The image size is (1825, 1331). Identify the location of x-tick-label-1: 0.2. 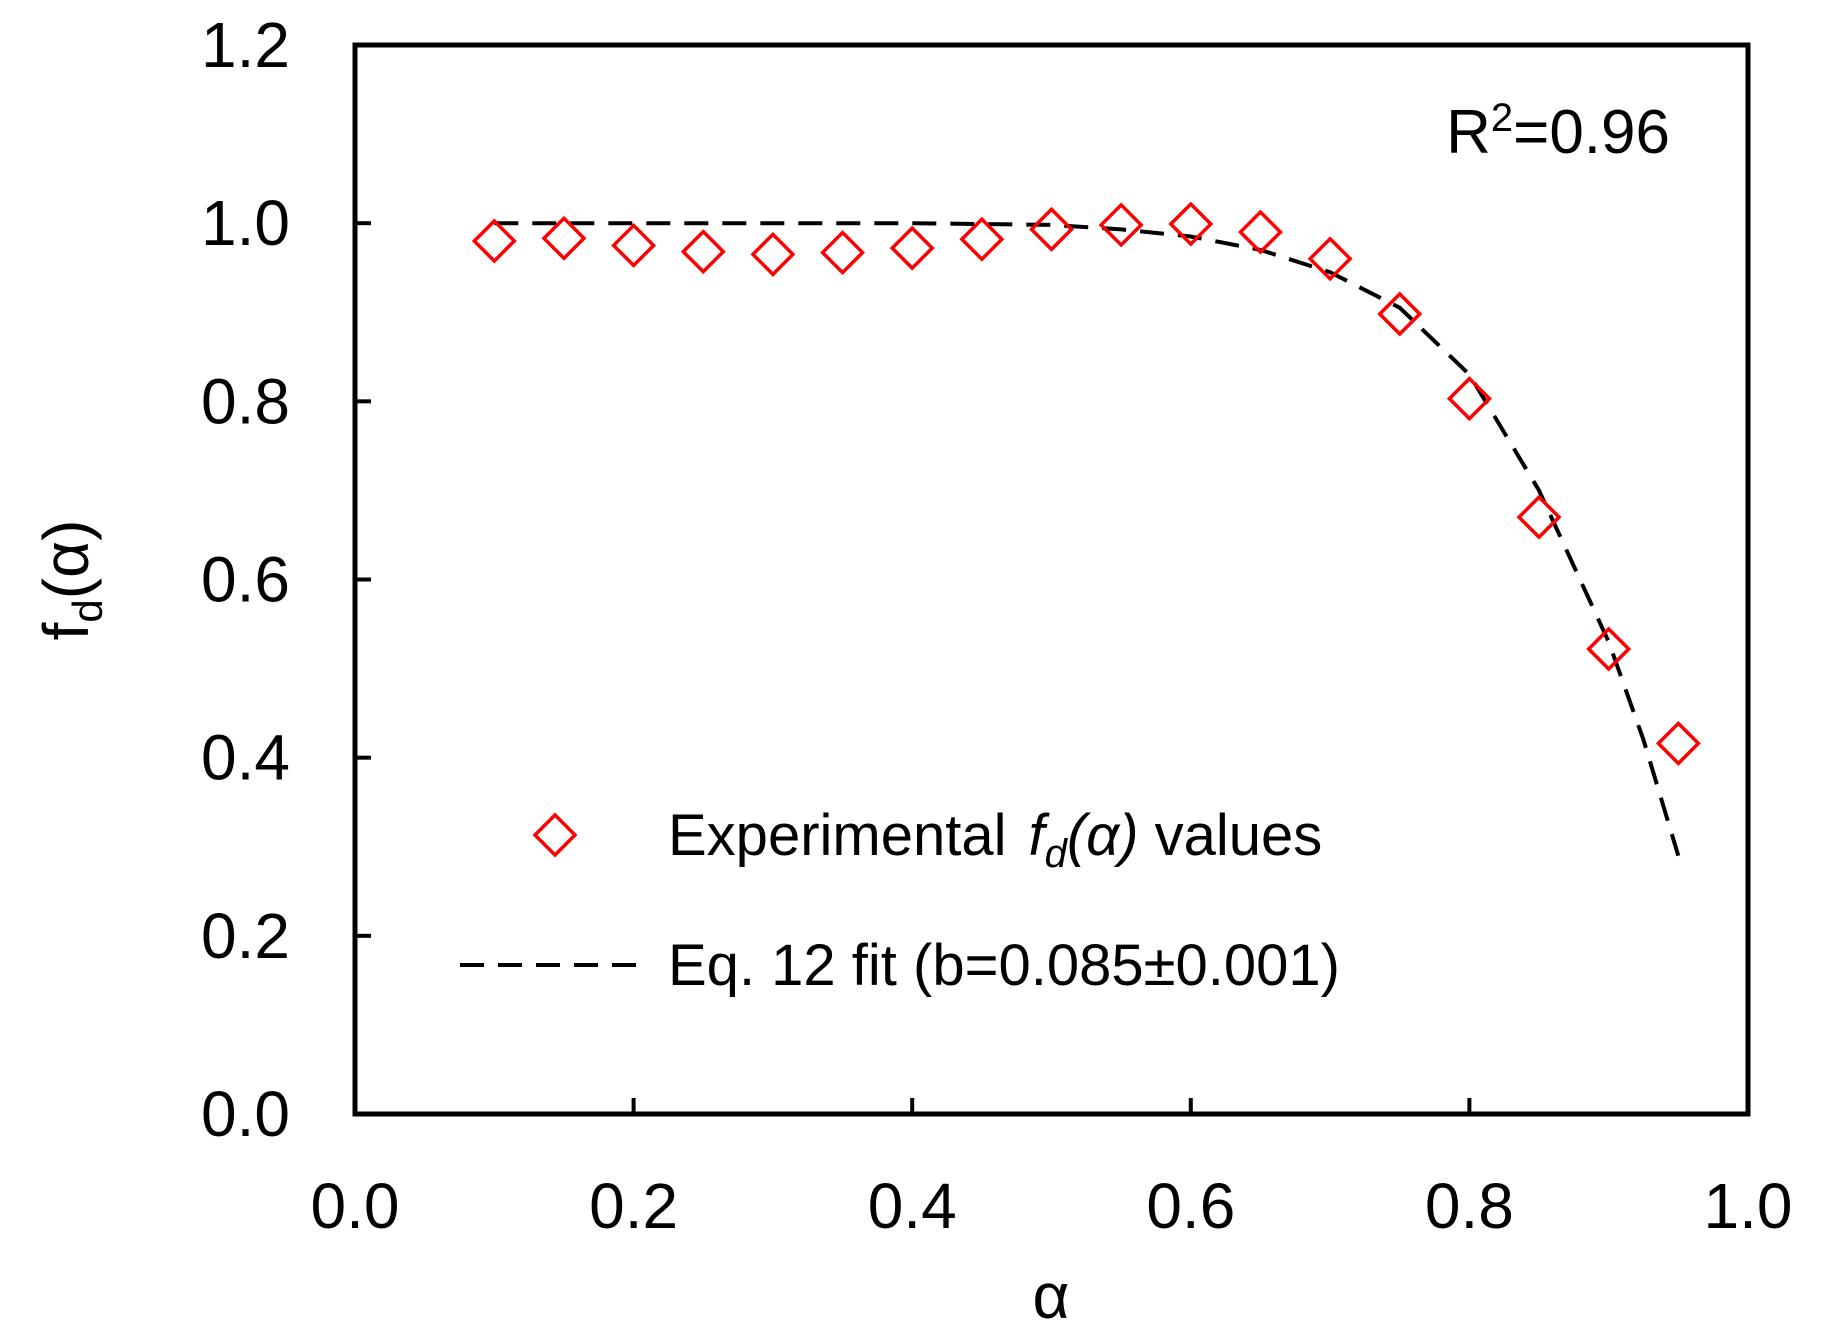
(633, 1206).